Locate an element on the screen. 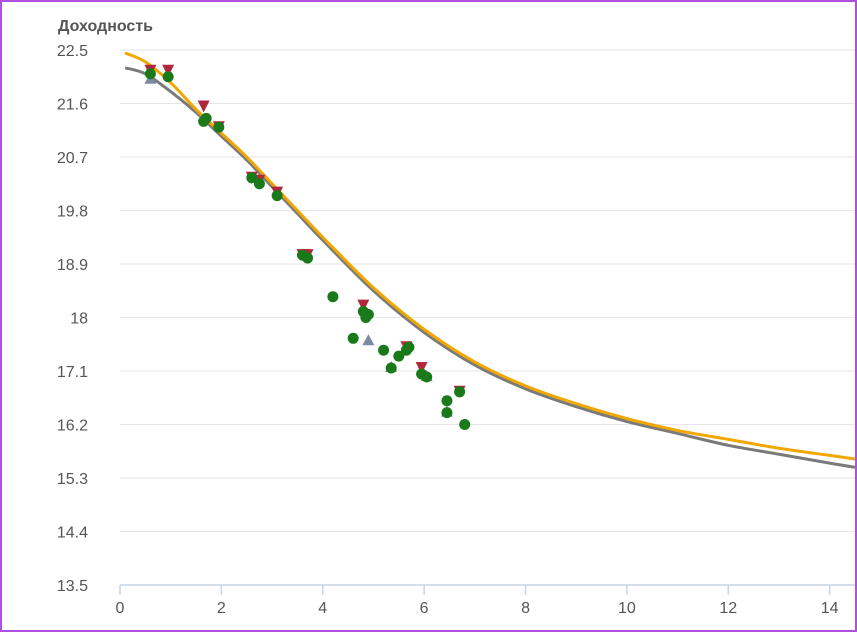  y-tick-label: 13.5 is located at coordinates (72, 586).